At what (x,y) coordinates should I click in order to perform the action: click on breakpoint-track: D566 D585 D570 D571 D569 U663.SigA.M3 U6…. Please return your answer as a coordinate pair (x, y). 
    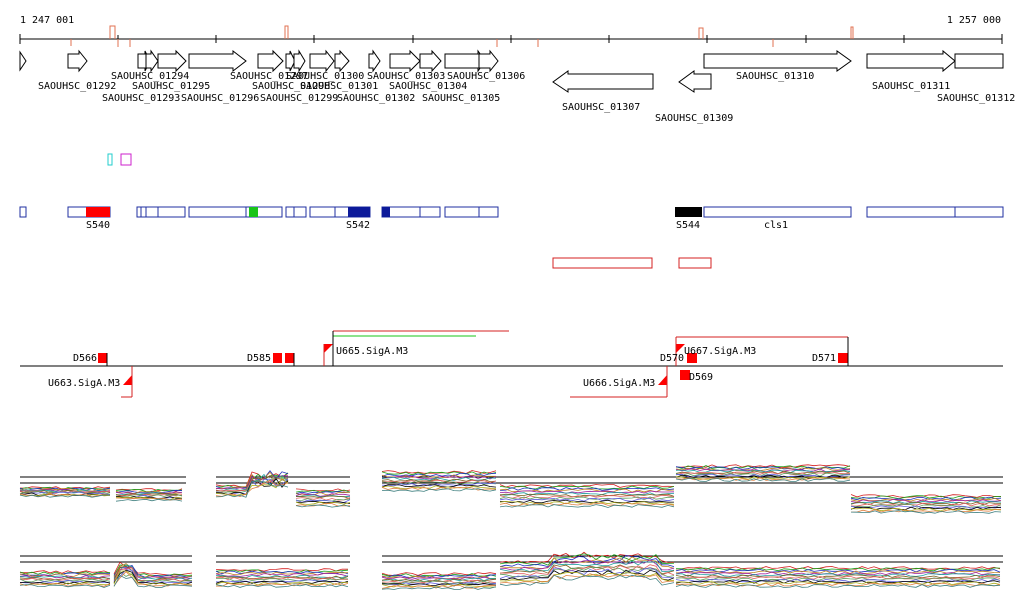
    Looking at the image, I should click on (511, 364).